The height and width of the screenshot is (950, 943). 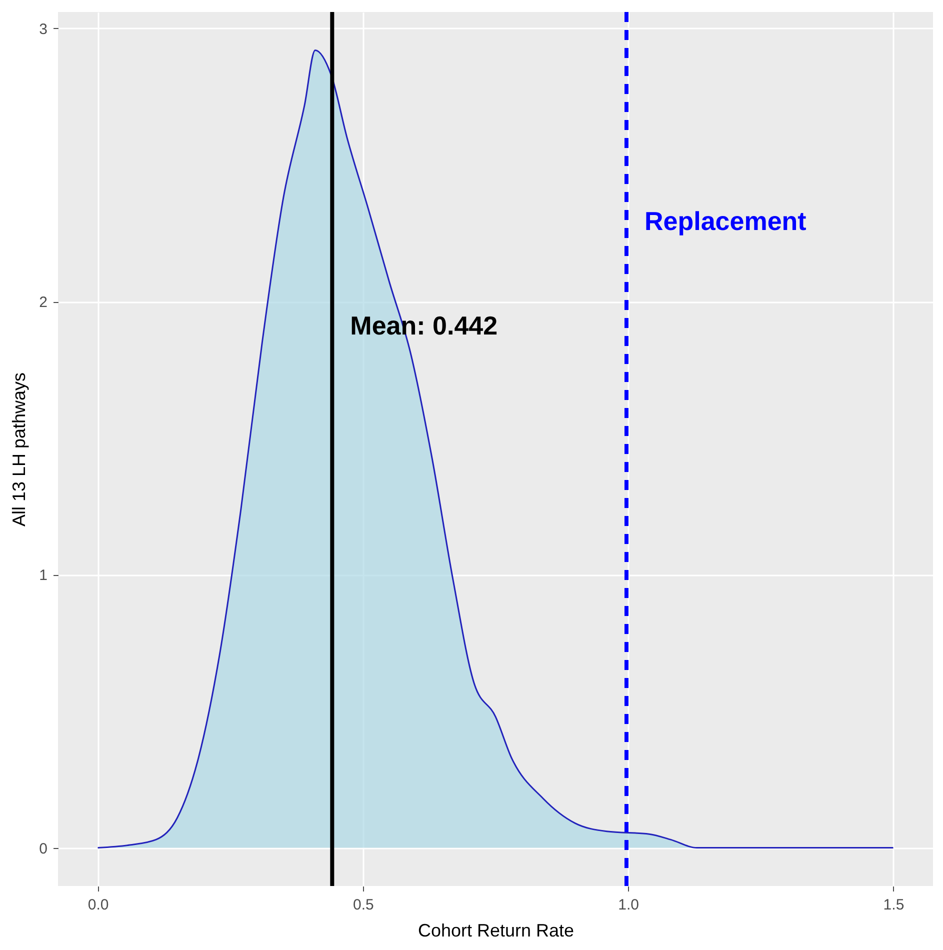 What do you see at coordinates (496, 930) in the screenshot?
I see `x-axis-title: Cohort Return Rate` at bounding box center [496, 930].